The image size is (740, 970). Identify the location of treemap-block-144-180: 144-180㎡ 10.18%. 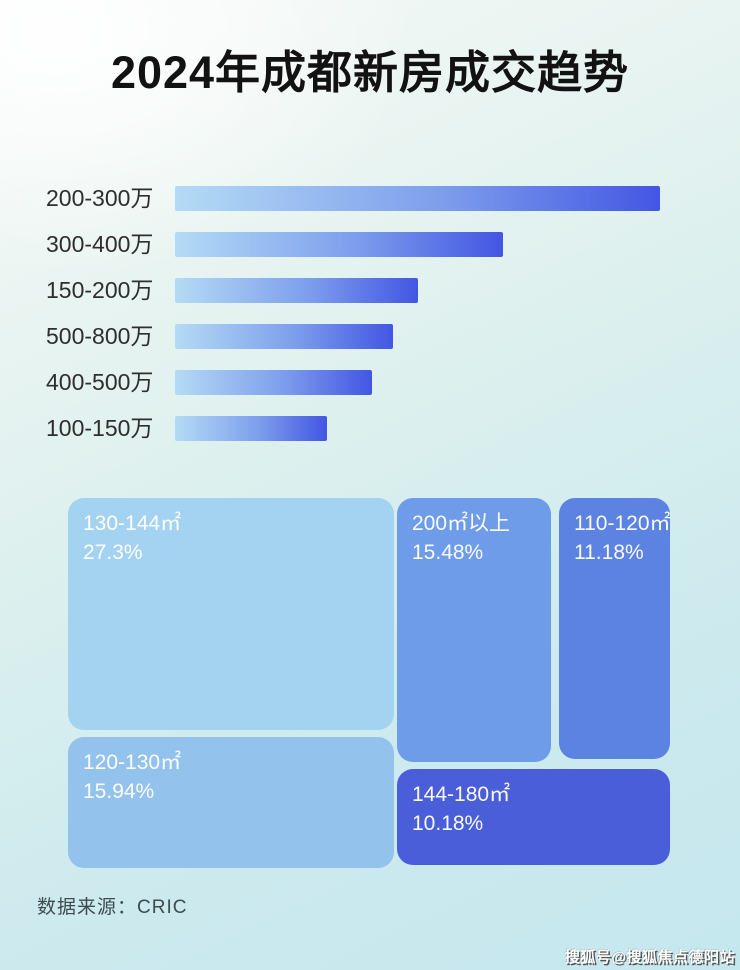
(533, 817).